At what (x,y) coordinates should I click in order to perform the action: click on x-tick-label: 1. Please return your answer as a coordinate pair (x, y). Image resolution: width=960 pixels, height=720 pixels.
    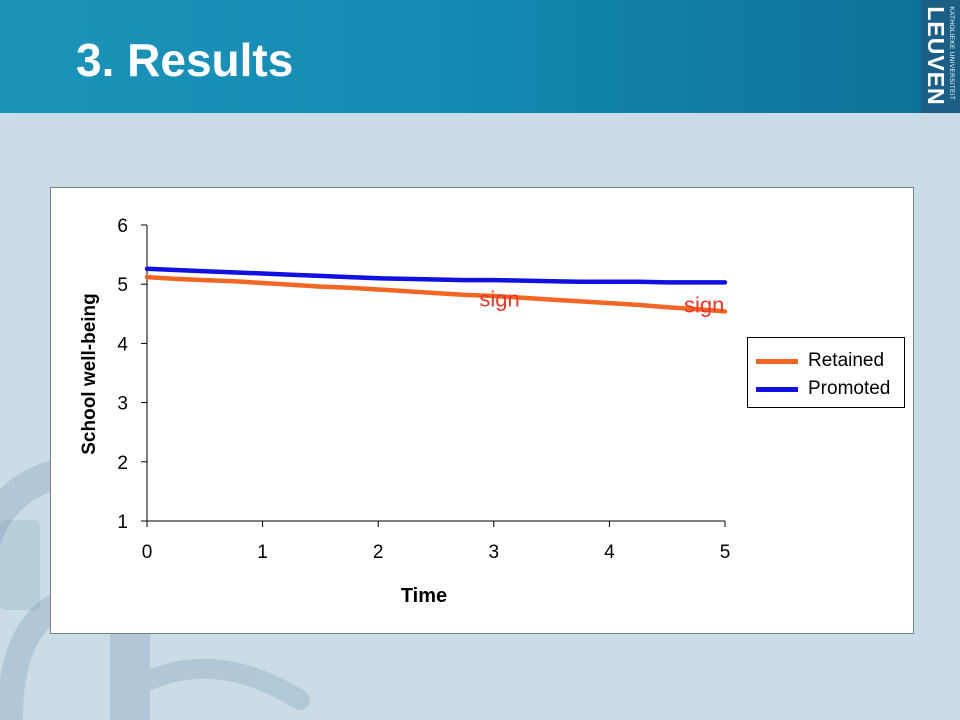
    Looking at the image, I should click on (262, 552).